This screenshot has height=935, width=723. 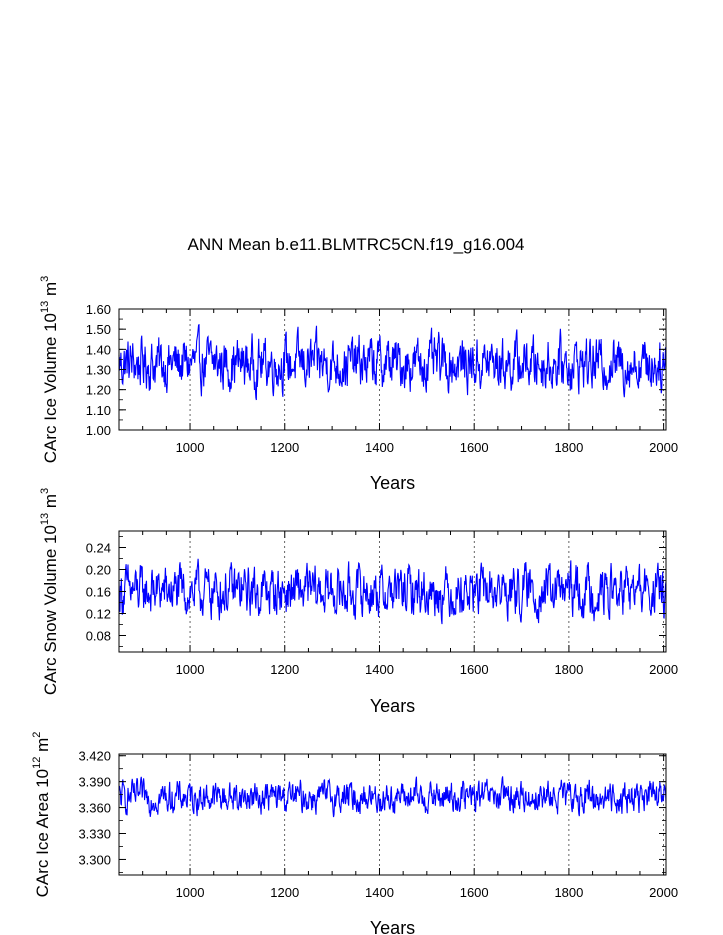 What do you see at coordinates (49, 370) in the screenshot?
I see `y-axis-label: CArc Ice Volume 1013 m3` at bounding box center [49, 370].